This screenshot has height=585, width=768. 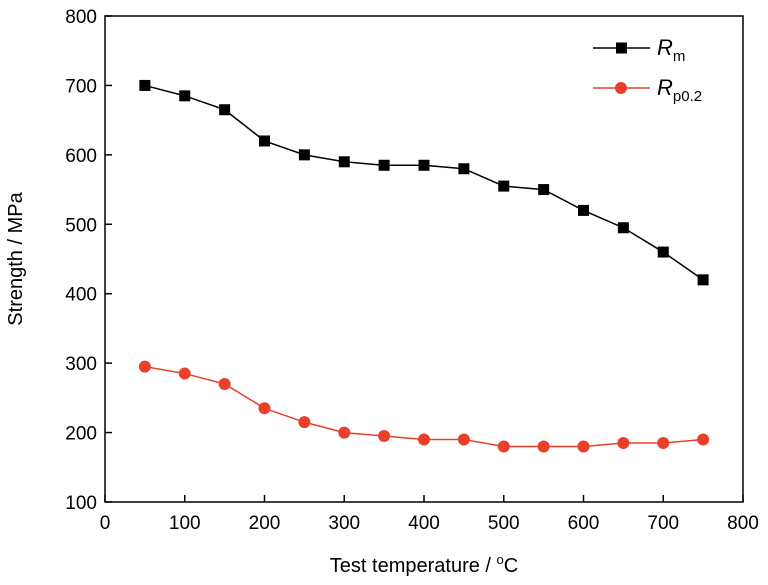 I want to click on x-axis-unit: C, so click(x=511, y=566).